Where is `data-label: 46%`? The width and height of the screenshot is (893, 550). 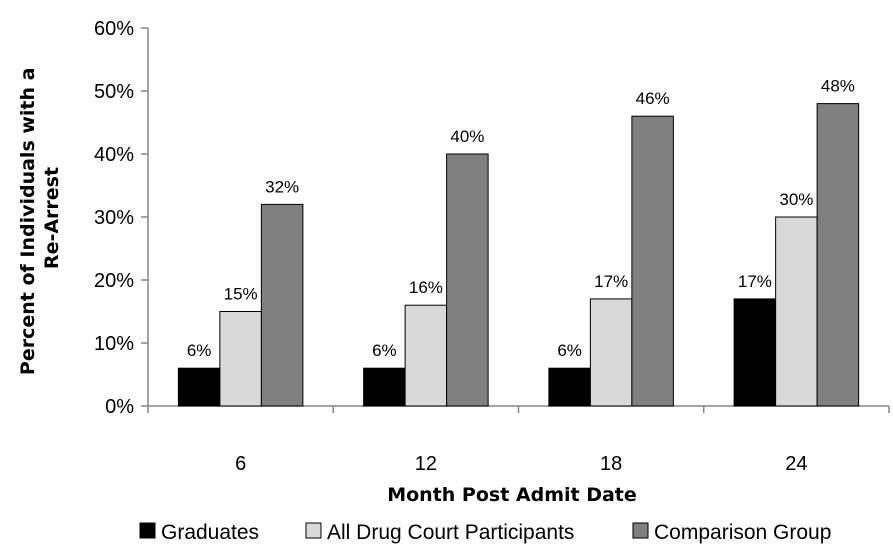 data-label: 46% is located at coordinates (653, 98).